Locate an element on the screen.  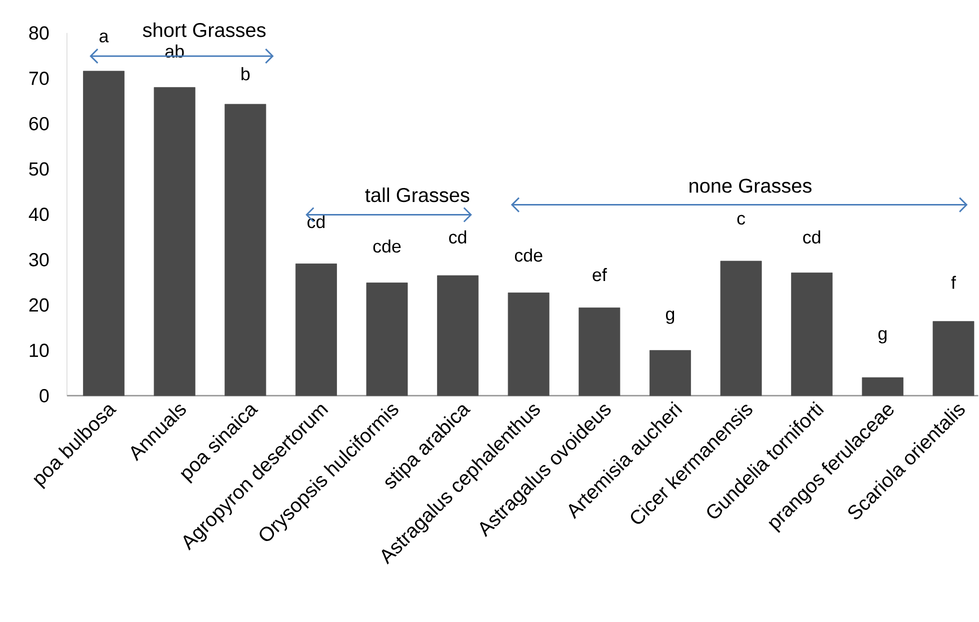
annotation: c is located at coordinates (741, 220).